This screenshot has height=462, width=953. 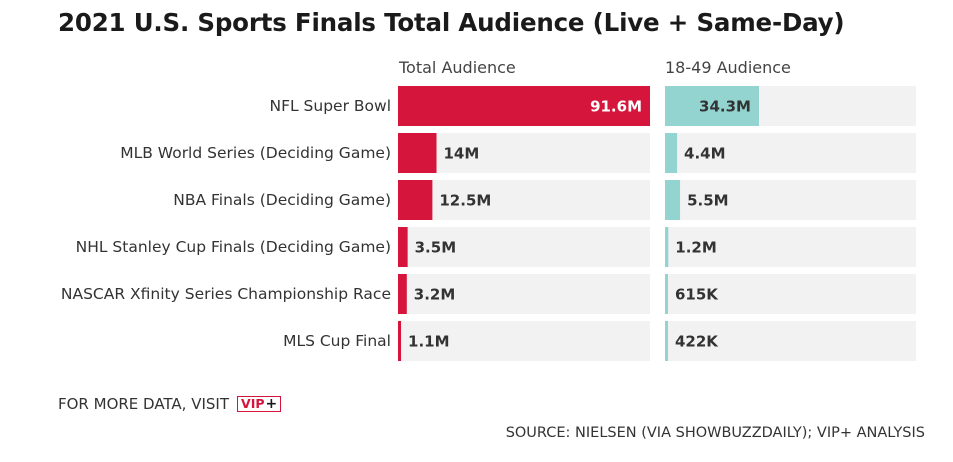 What do you see at coordinates (436, 248) in the screenshot?
I see `total-value-label: 3.5M` at bounding box center [436, 248].